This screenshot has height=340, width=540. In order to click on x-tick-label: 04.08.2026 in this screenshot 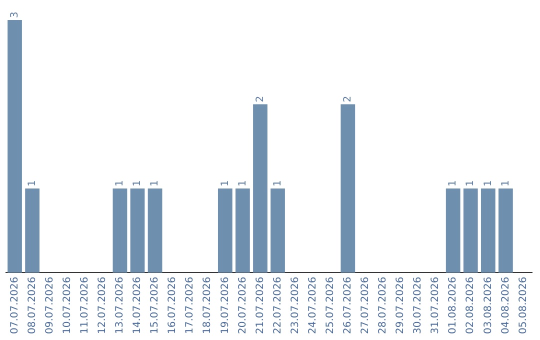, I will do `click(506, 305)`.